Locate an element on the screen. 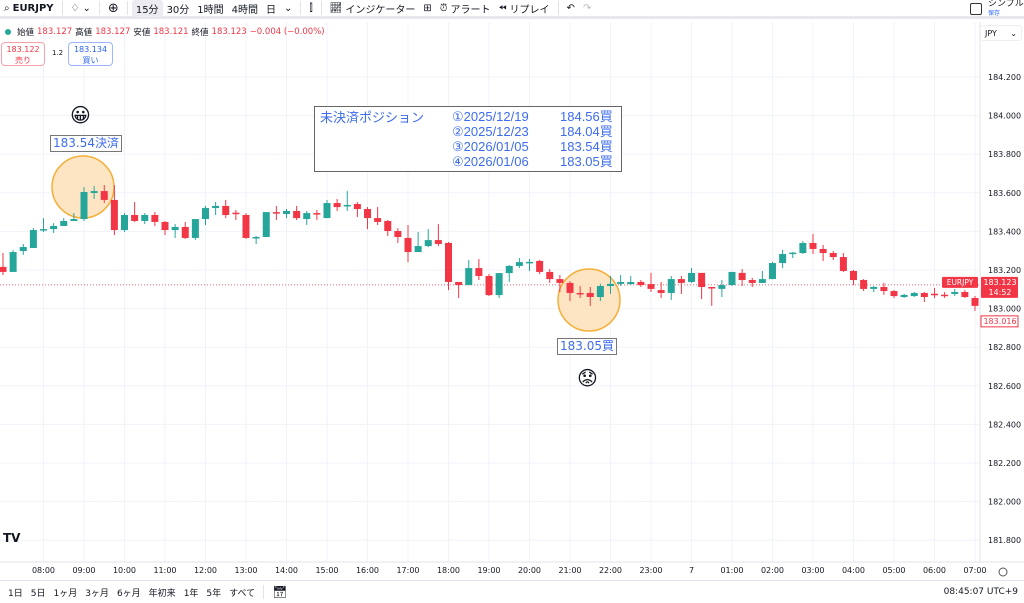 The width and height of the screenshot is (1024, 603). currency-selector: JPY ⌄ is located at coordinates (1001, 33).